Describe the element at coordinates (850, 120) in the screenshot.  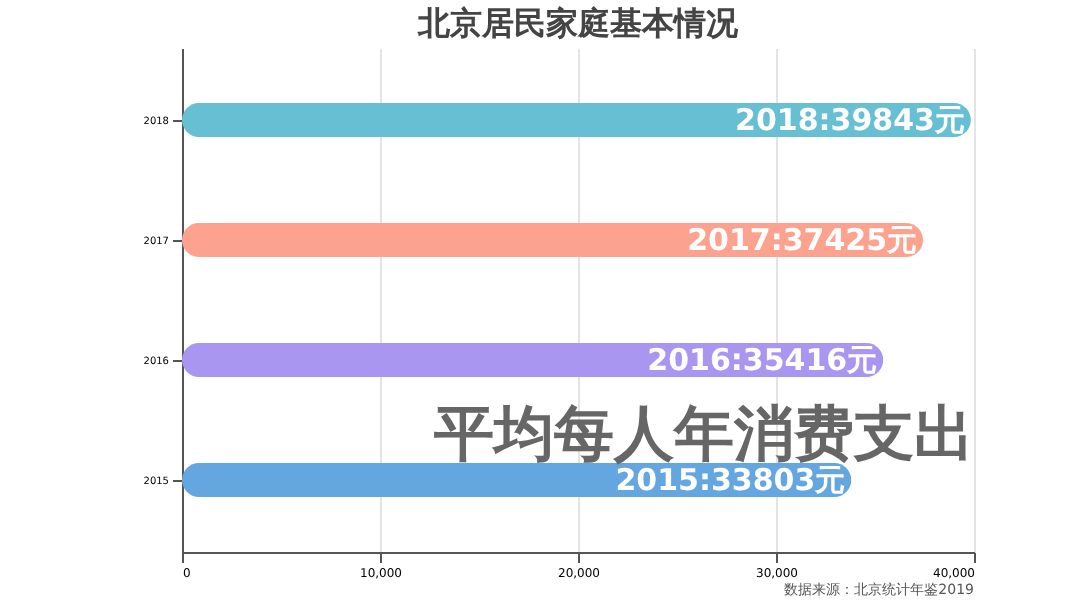
I see `data-label: 2018:39843元` at that location.